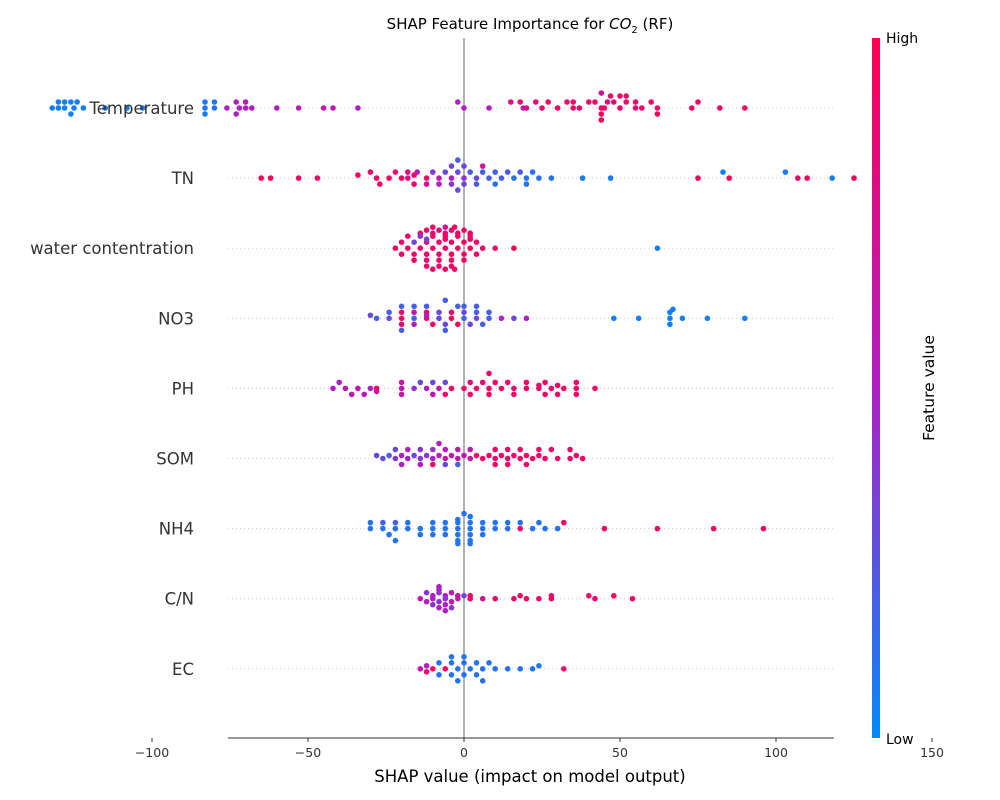 This screenshot has height=800, width=1000. Describe the element at coordinates (464, 752) in the screenshot. I see `x-tick-label: 0` at that location.